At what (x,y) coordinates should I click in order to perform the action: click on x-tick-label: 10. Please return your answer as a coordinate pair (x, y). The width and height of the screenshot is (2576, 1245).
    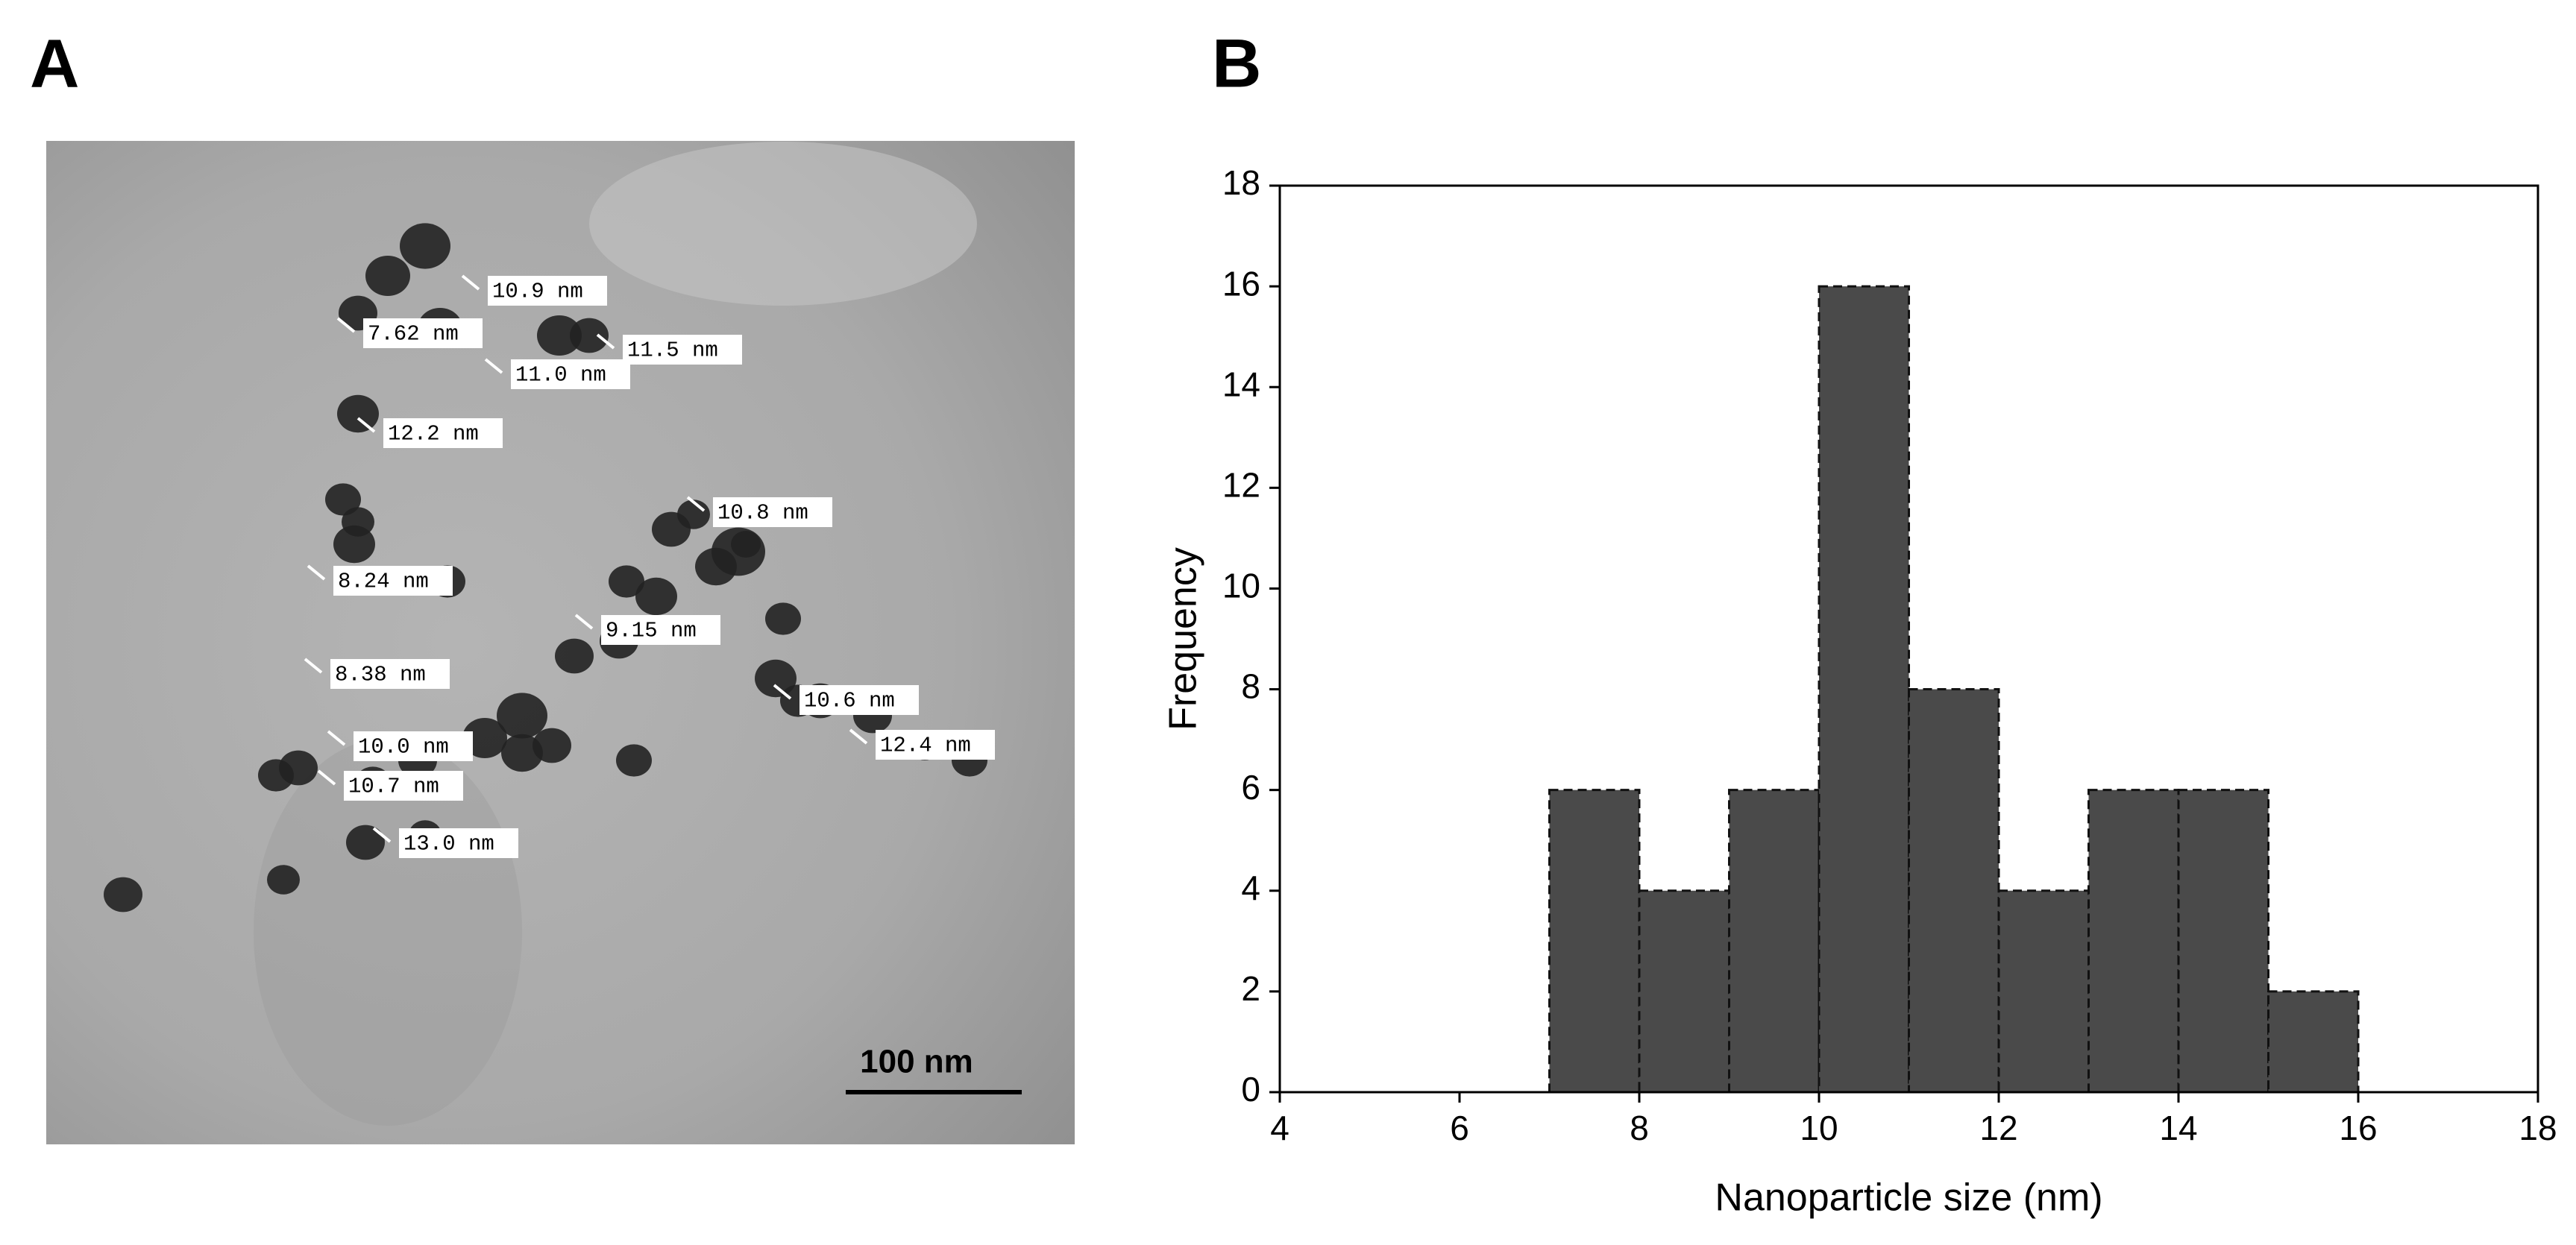
    Looking at the image, I should click on (1819, 1128).